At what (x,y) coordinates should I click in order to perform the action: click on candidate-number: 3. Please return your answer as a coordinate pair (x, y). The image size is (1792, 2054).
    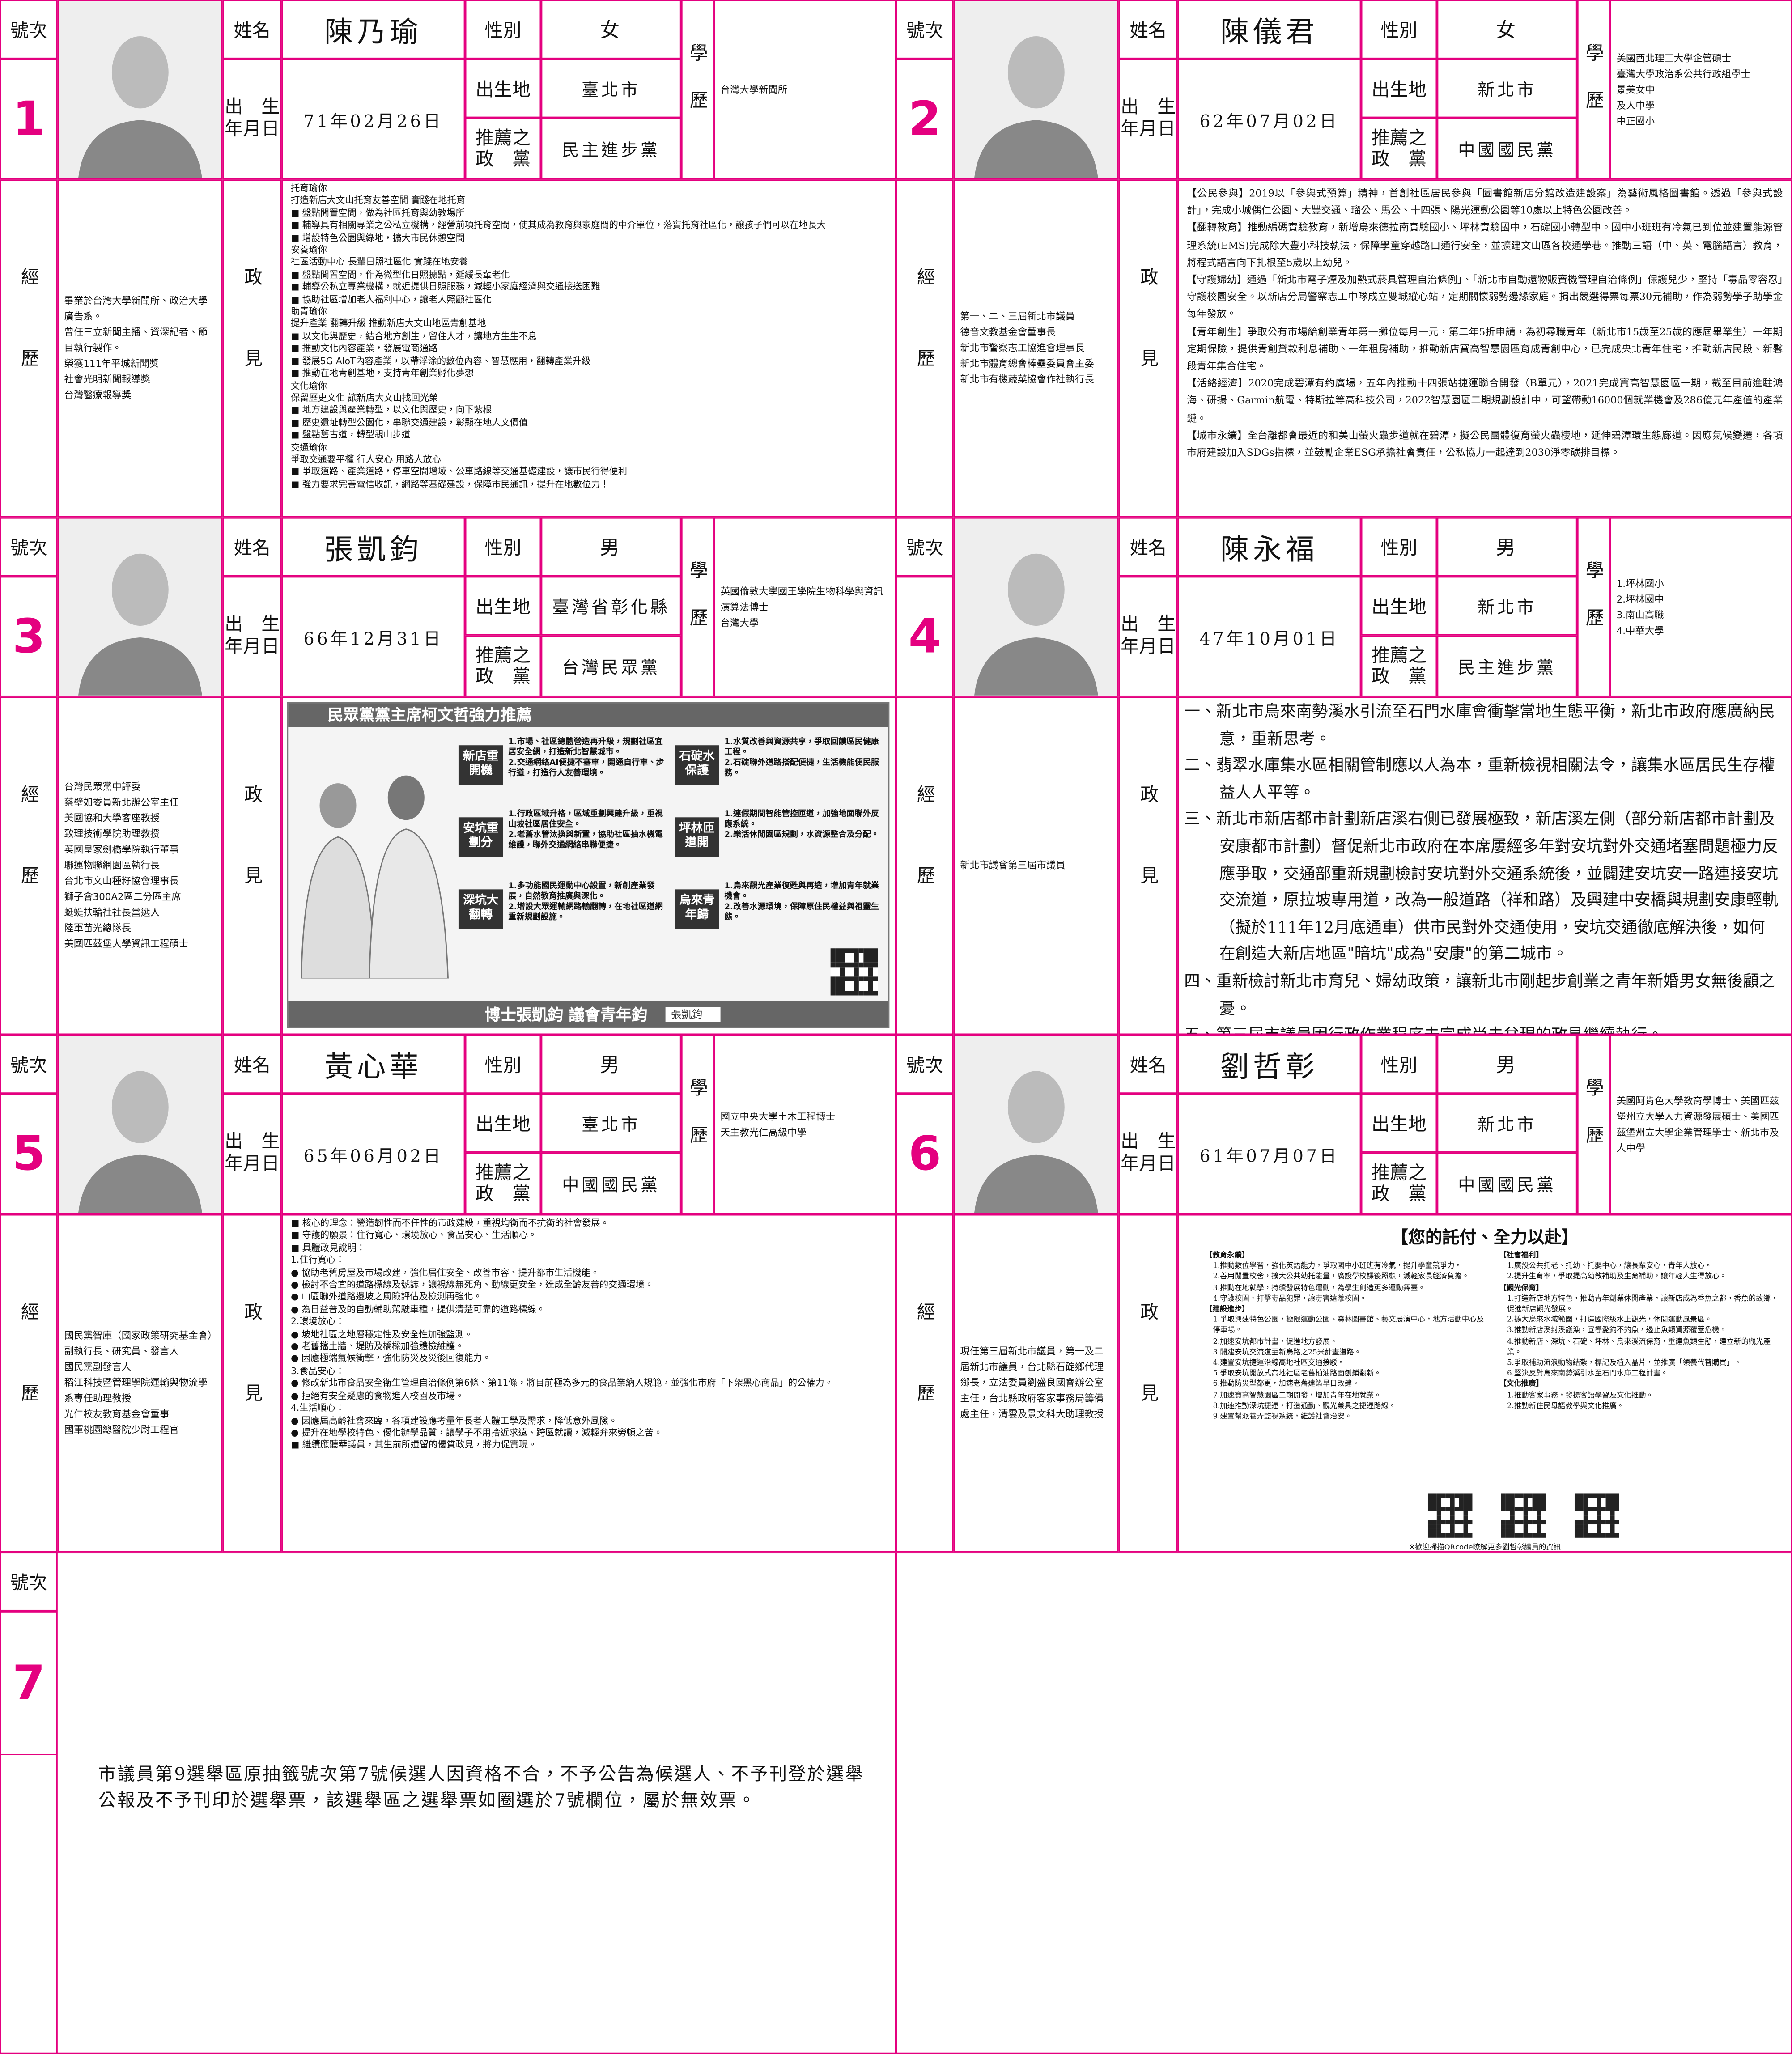
    Looking at the image, I should click on (29, 636).